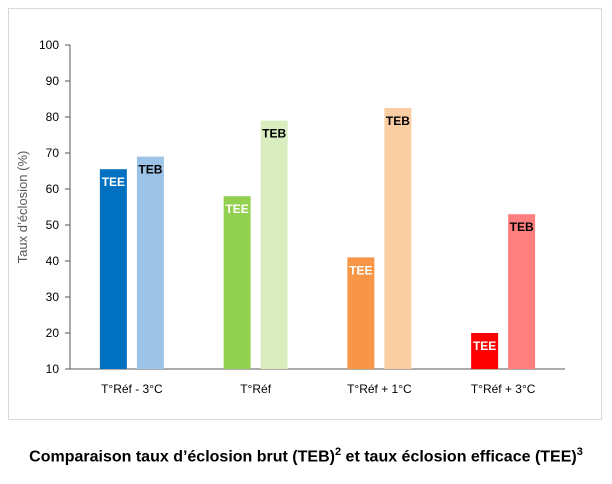  I want to click on y-tick-label: 10, so click(53, 369).